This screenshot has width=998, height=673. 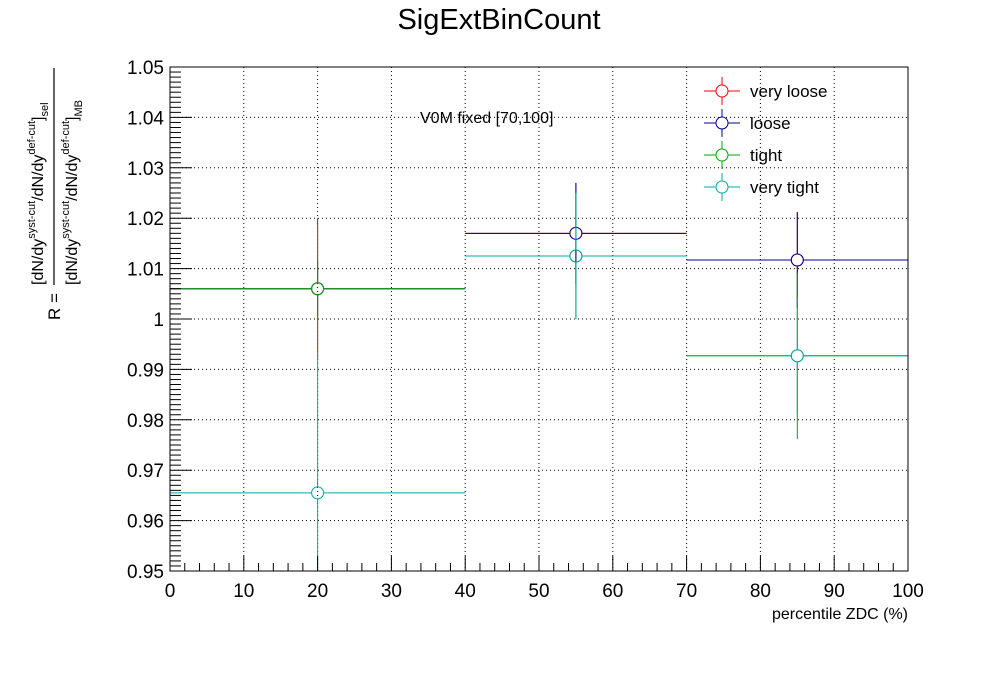 I want to click on svg-text: R =, so click(x=54, y=306).